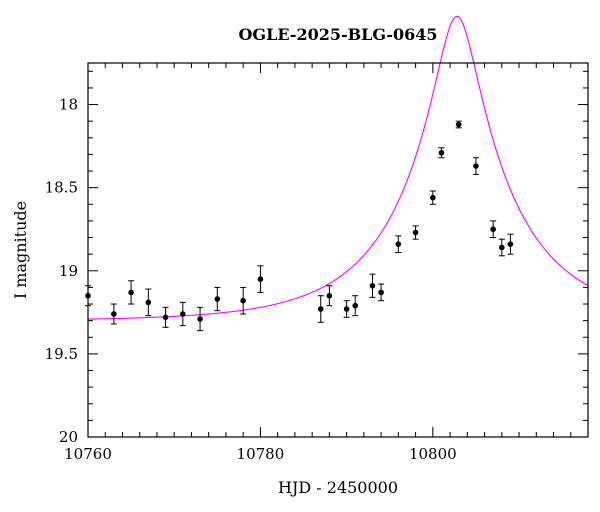 This screenshot has width=600, height=512. Describe the element at coordinates (338, 487) in the screenshot. I see `x-axis-label: HJD - 2450000` at that location.